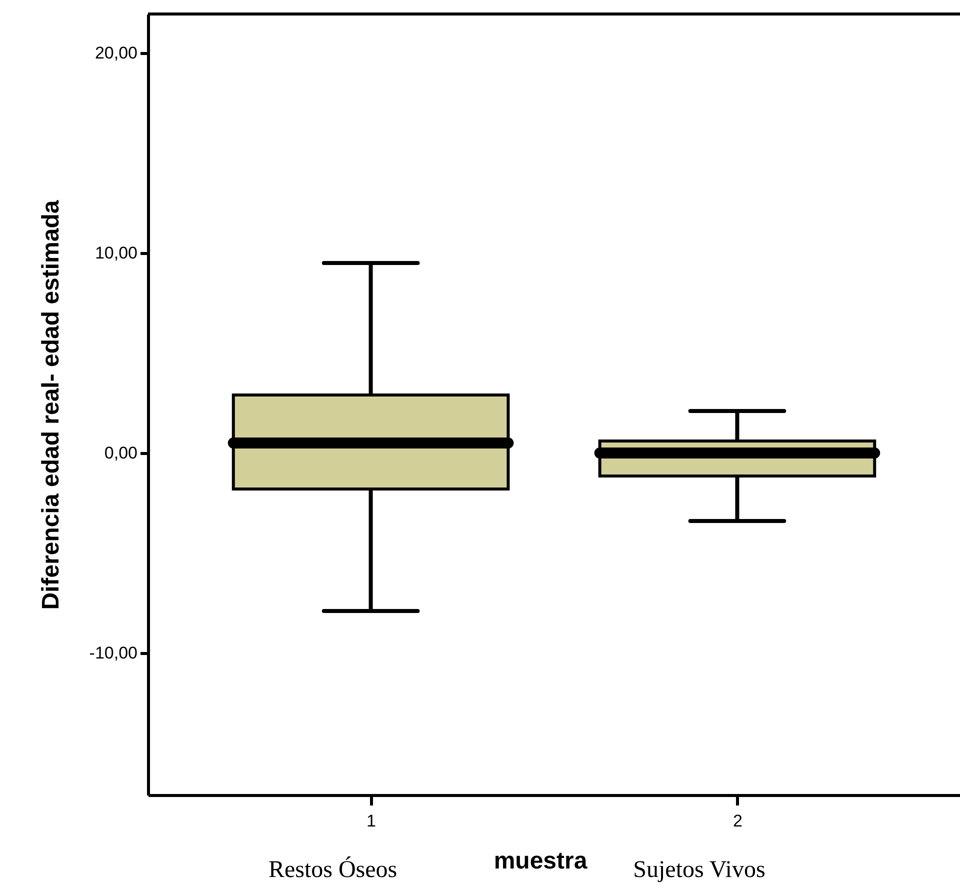 The width and height of the screenshot is (960, 890). What do you see at coordinates (371, 821) in the screenshot?
I see `x-tick-label: 1` at bounding box center [371, 821].